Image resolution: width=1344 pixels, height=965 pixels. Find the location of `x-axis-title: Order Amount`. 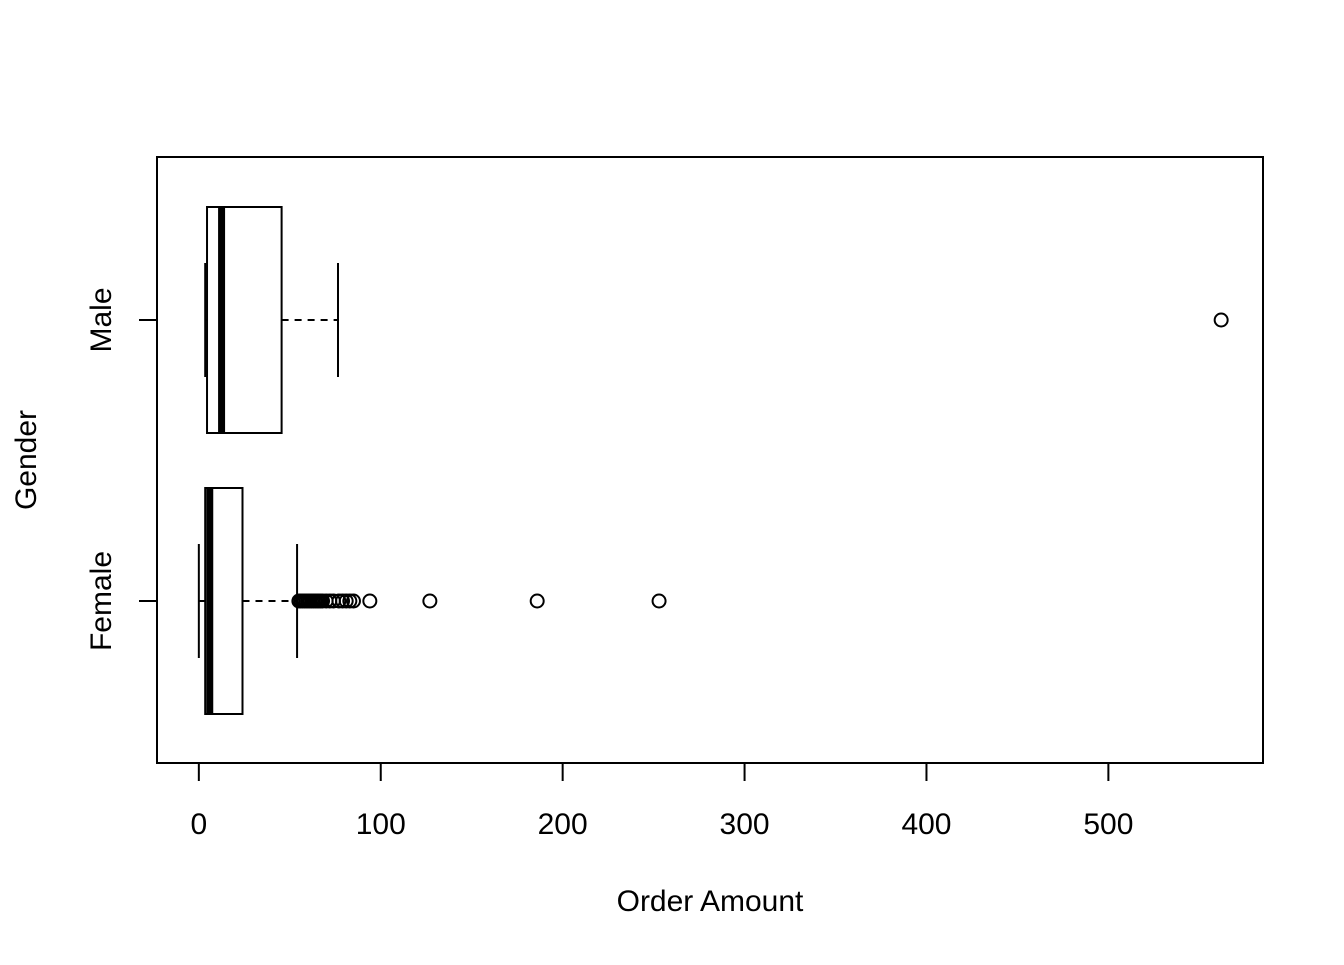

x-axis-title: Order Amount is located at coordinates (710, 901).